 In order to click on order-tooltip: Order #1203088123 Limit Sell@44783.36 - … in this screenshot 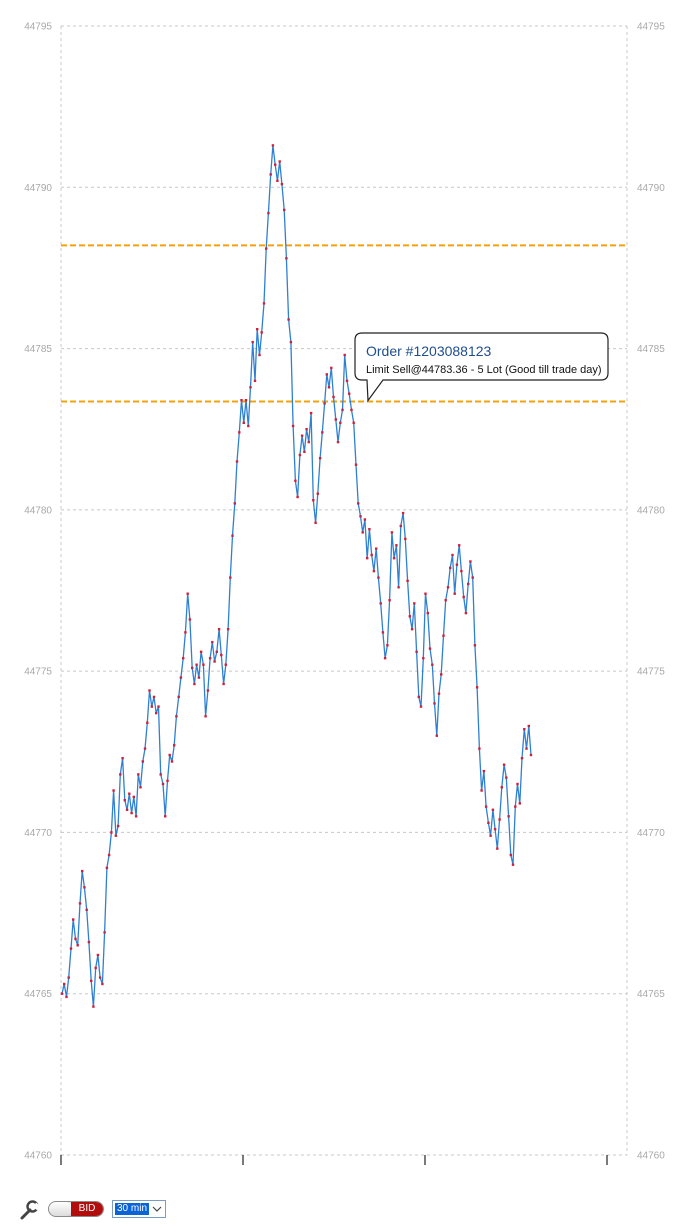, I will do `click(481, 367)`.